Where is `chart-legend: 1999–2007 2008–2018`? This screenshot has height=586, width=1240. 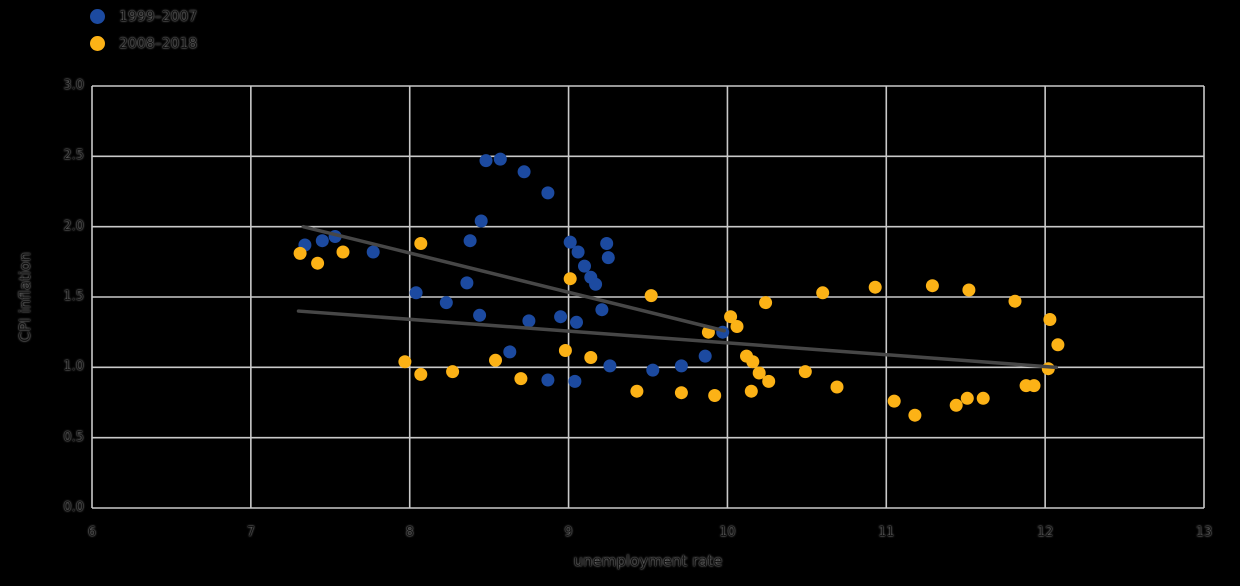
chart-legend: 1999–2007 2008–2018 is located at coordinates (143, 30).